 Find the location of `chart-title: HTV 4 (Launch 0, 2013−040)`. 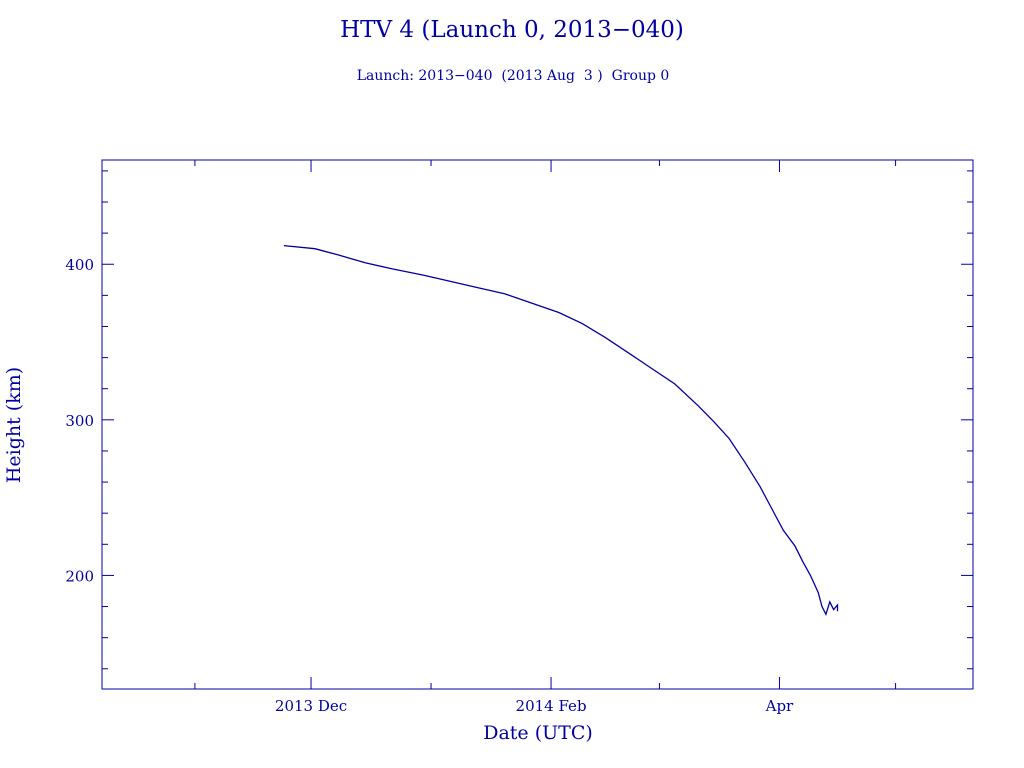

chart-title: HTV 4 (Launch 0, 2013−040) is located at coordinates (512, 30).